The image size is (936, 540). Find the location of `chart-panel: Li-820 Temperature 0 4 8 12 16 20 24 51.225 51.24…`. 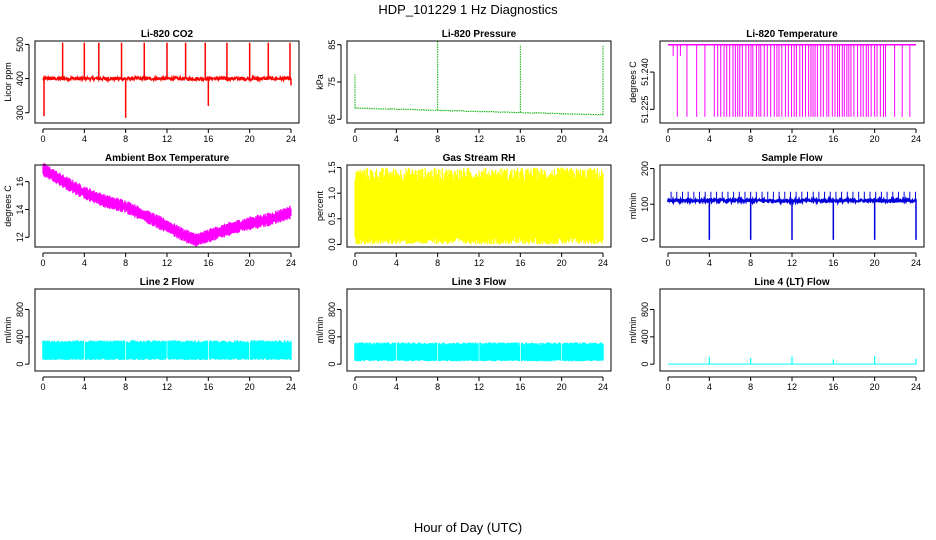

chart-panel: Li-820 Temperature 0 4 8 12 16 20 24 51.225 51.24… is located at coordinates (776, 86).